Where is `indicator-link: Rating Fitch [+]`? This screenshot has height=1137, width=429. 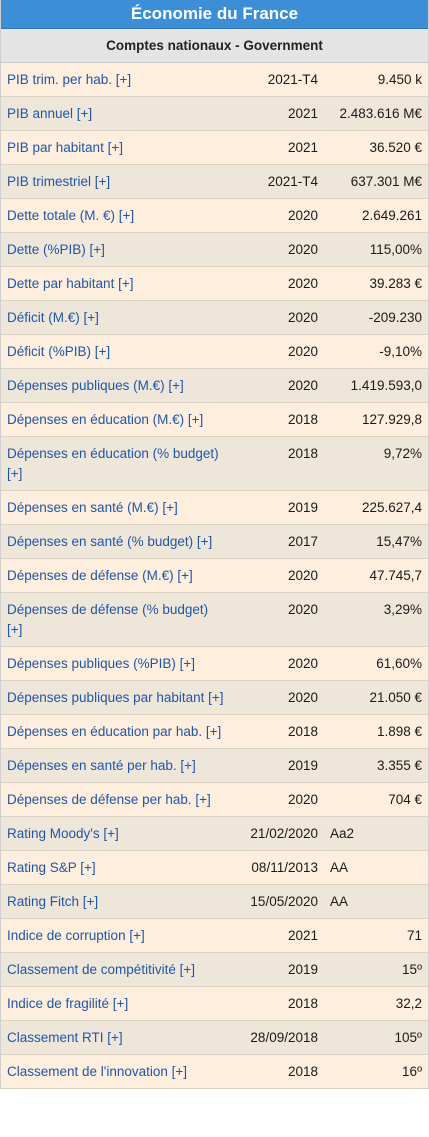
indicator-link: Rating Fitch [+] is located at coordinates (53, 901).